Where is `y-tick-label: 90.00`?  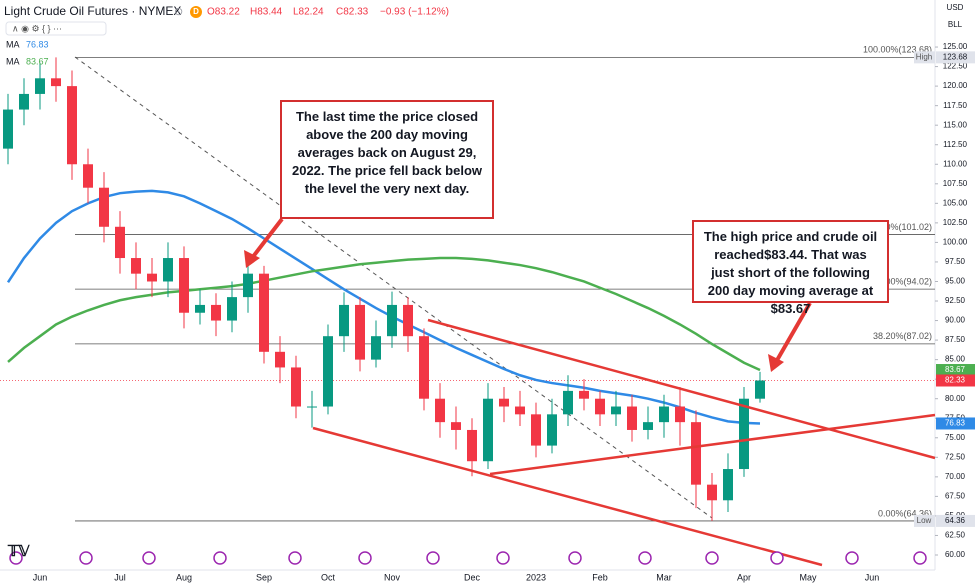 y-tick-label: 90.00 is located at coordinates (955, 320).